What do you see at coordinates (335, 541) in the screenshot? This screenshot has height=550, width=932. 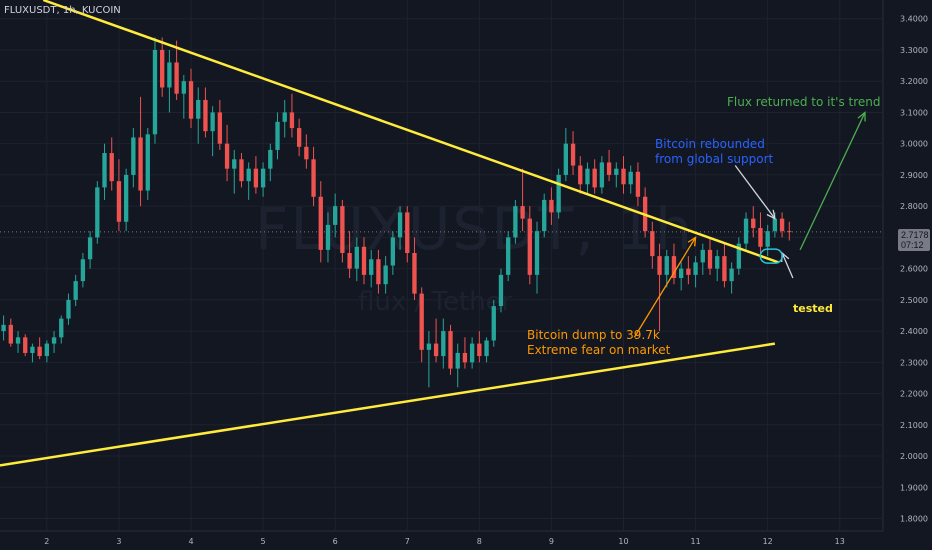 I see `x-tick-label: 6` at bounding box center [335, 541].